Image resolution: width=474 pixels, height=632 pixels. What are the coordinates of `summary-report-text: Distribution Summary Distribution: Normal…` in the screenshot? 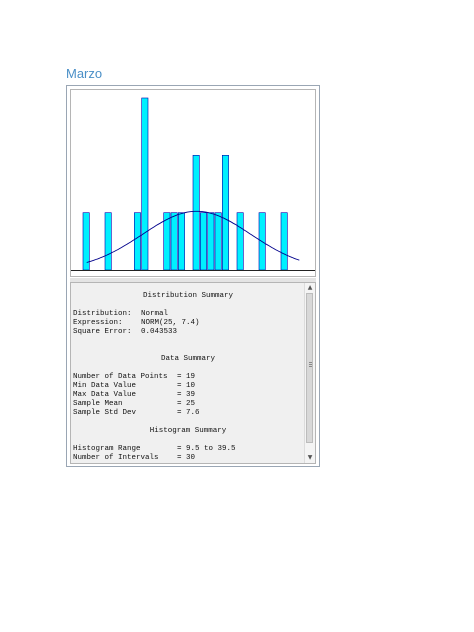 It's located at (188, 373).